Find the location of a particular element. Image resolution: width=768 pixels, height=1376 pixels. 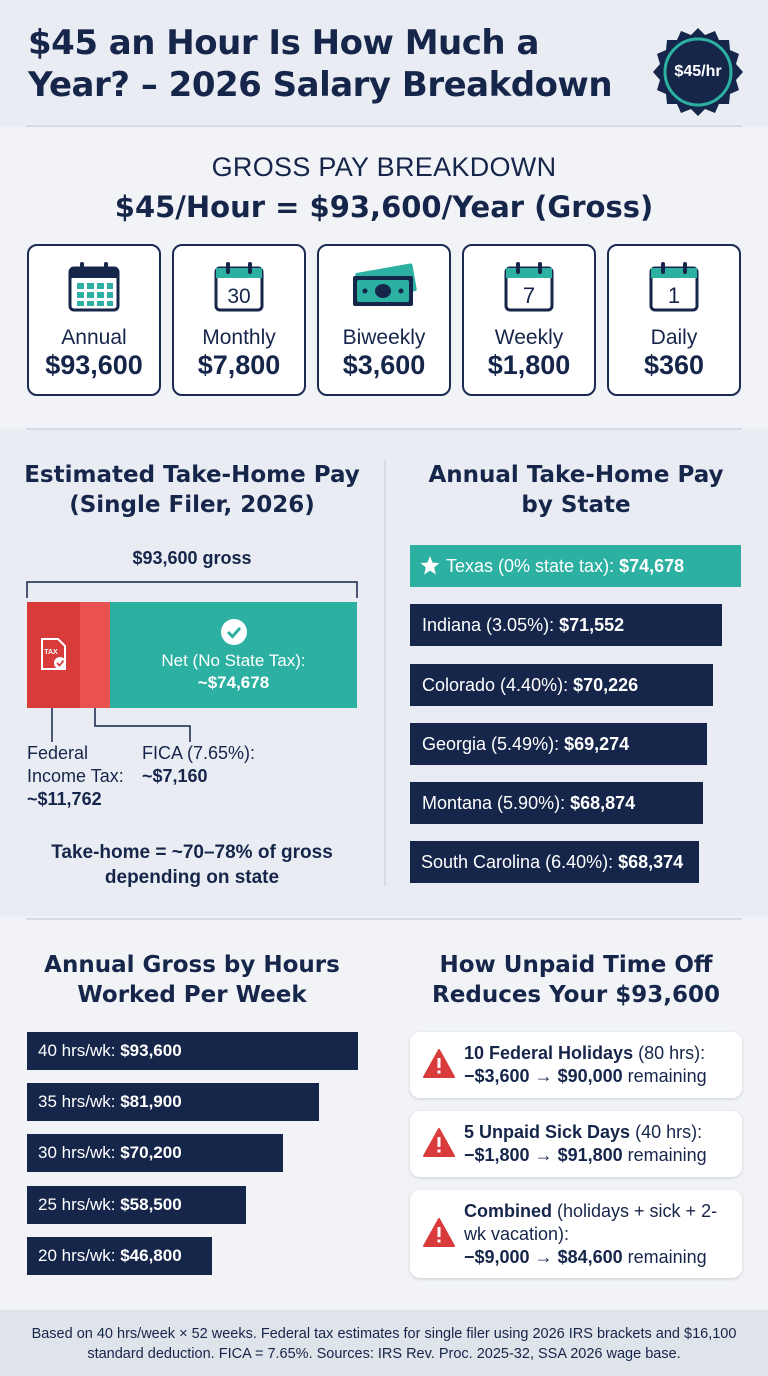

state-value: $68,874 is located at coordinates (603, 803).